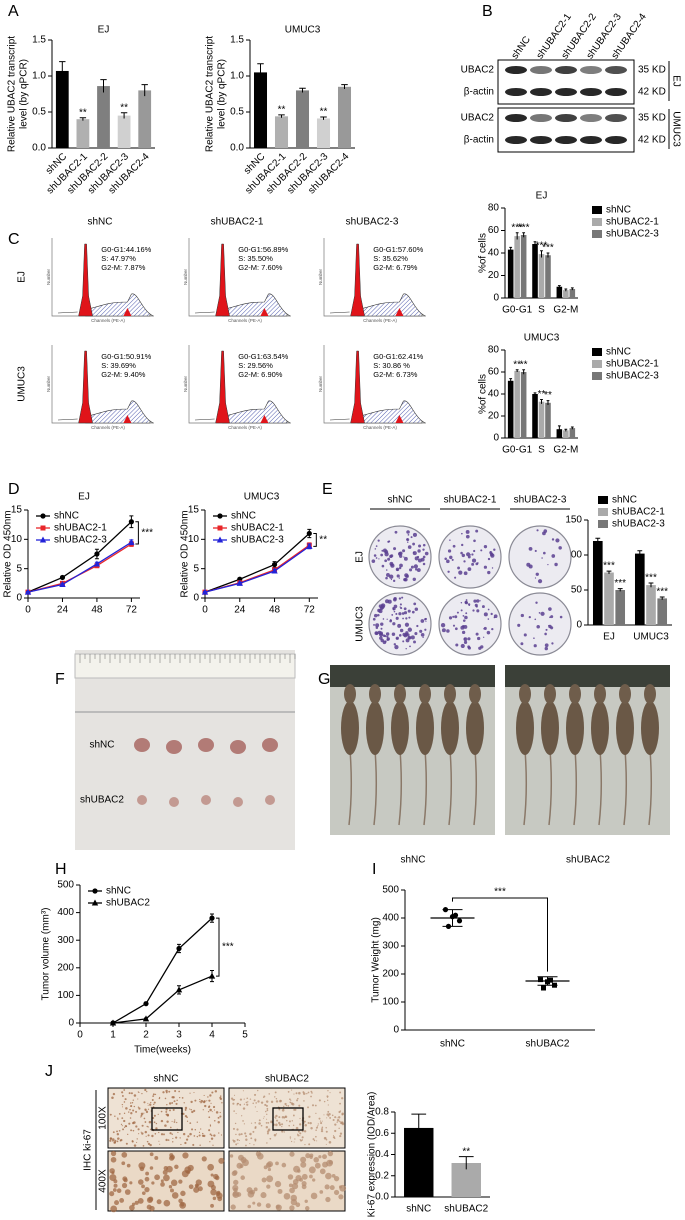 The width and height of the screenshot is (685, 1220). What do you see at coordinates (541, 140) in the screenshot?
I see `blot-band` at bounding box center [541, 140].